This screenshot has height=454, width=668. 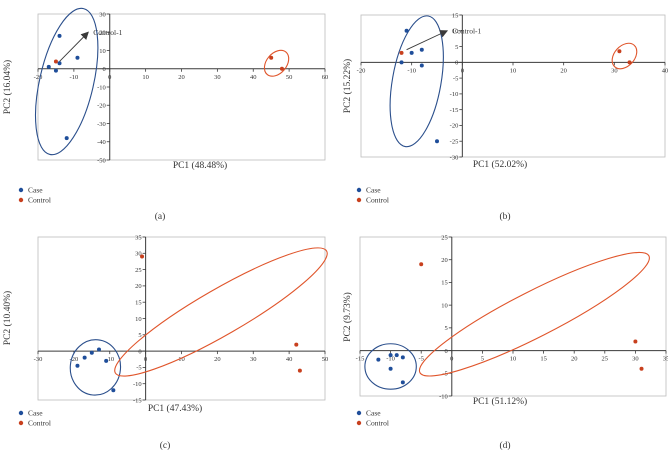 I want to click on y-tick-label: 25, so click(x=444, y=237).